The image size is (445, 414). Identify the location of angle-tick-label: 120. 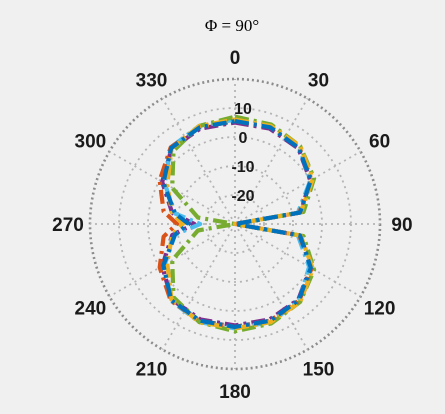
(380, 309).